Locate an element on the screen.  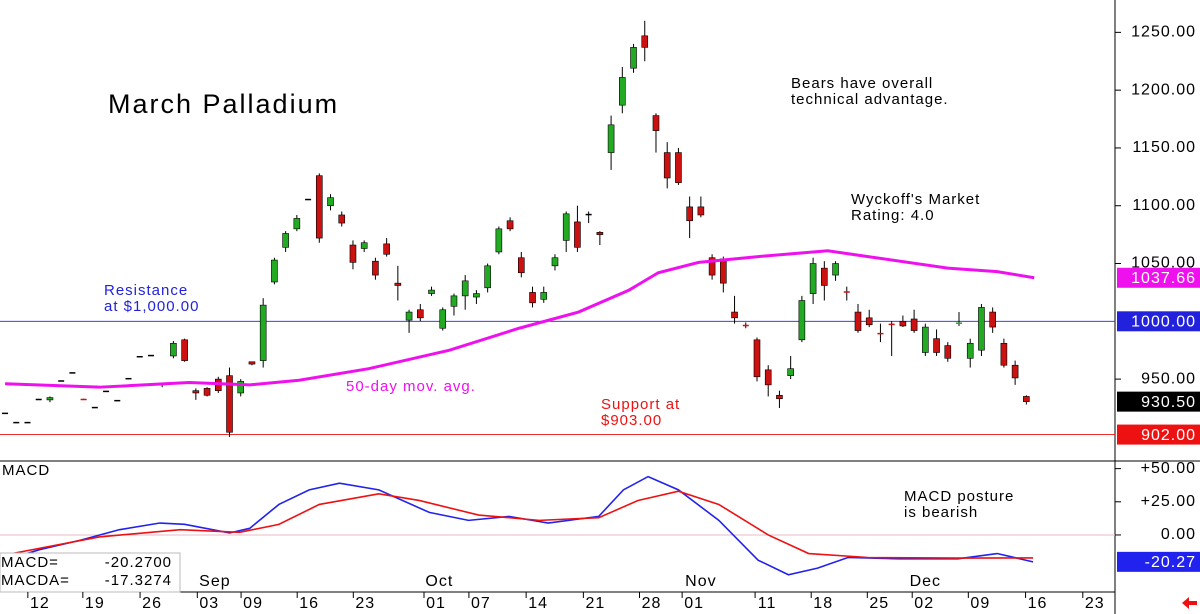
legend-value: -17.3274 is located at coordinates (138, 580).